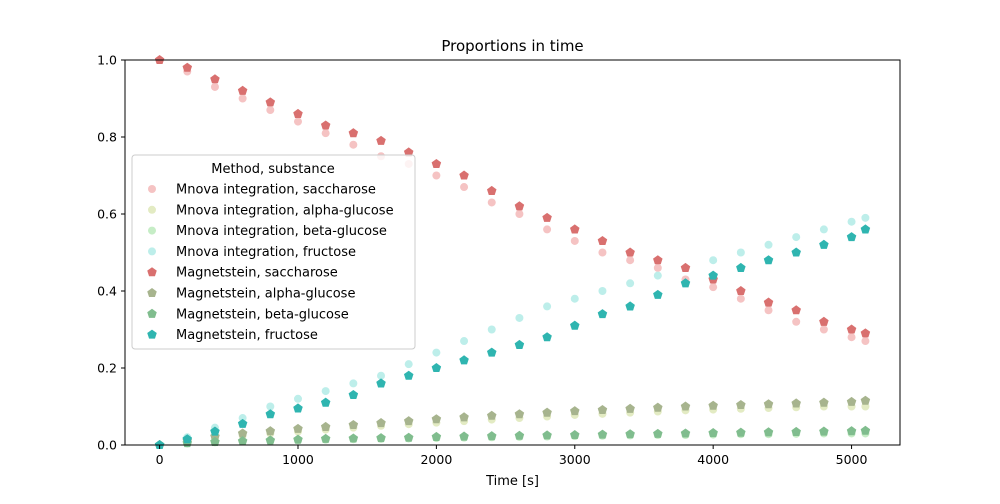 The image size is (1000, 504). What do you see at coordinates (257, 273) in the screenshot?
I see `legend-label: Magnetstein, saccharose` at bounding box center [257, 273].